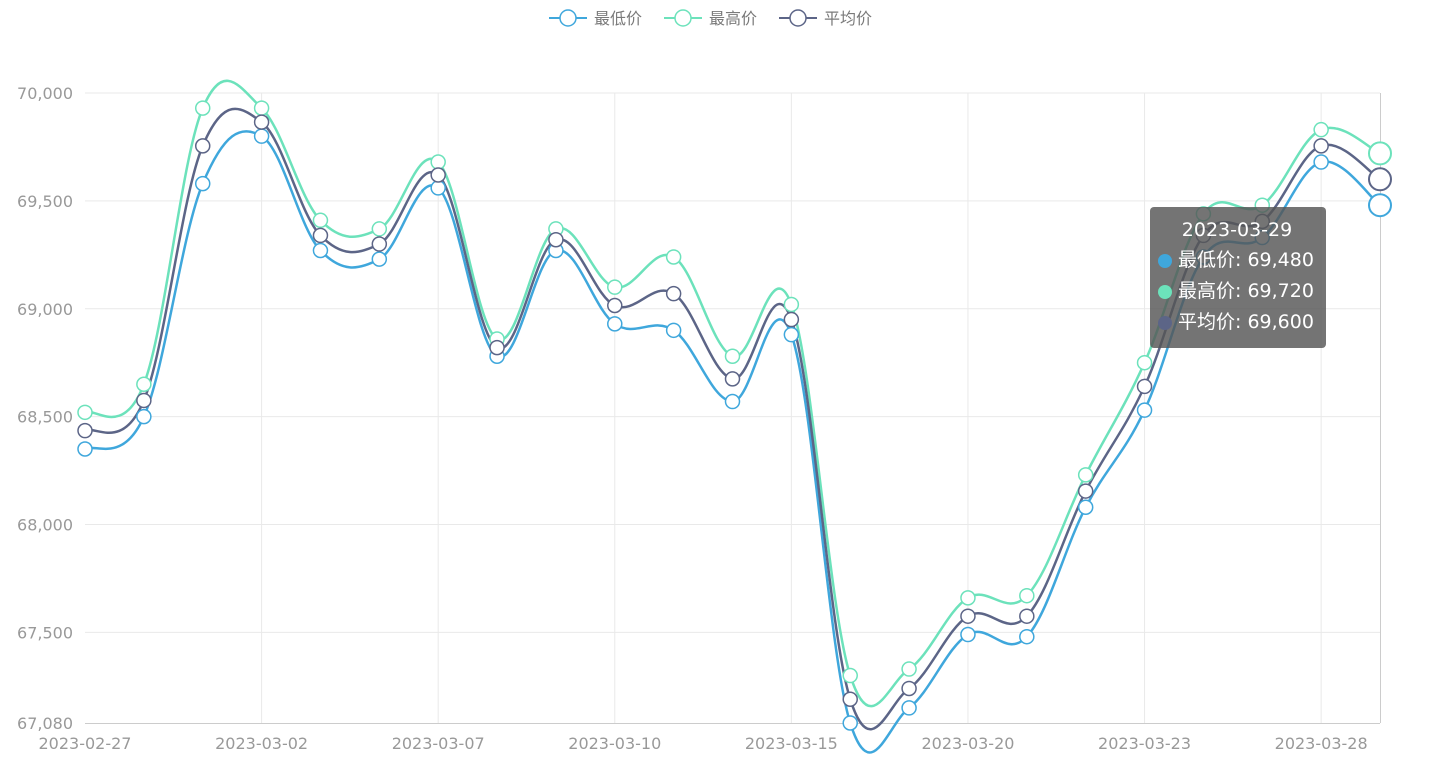  I want to click on legend: 最低价 最高价 平均价, so click(710, 18).